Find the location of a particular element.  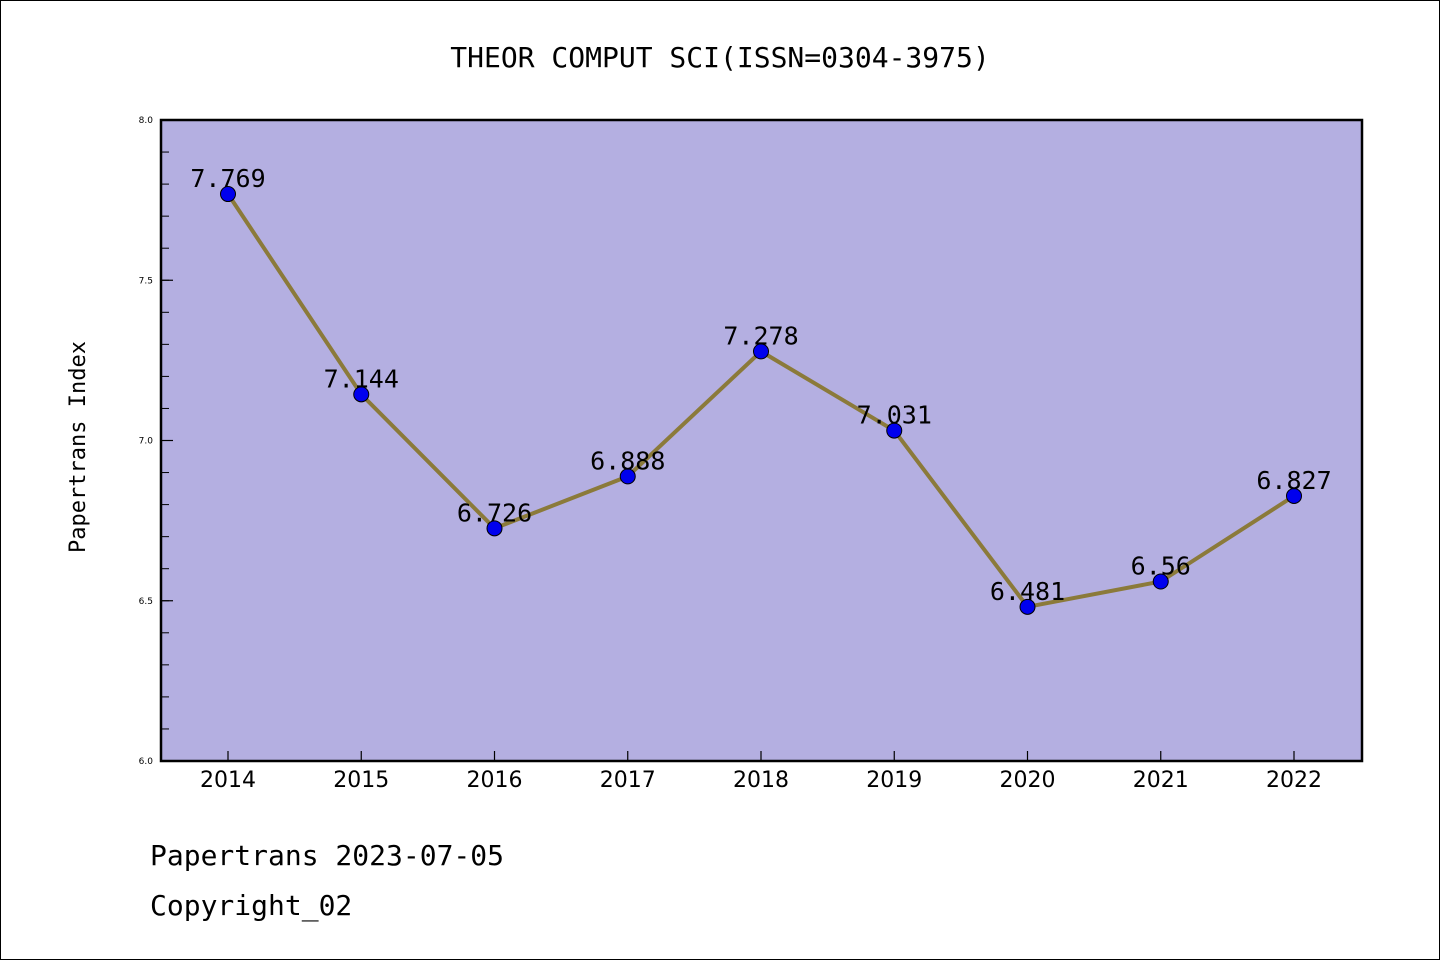

x-tick-label: 2017 is located at coordinates (628, 780).